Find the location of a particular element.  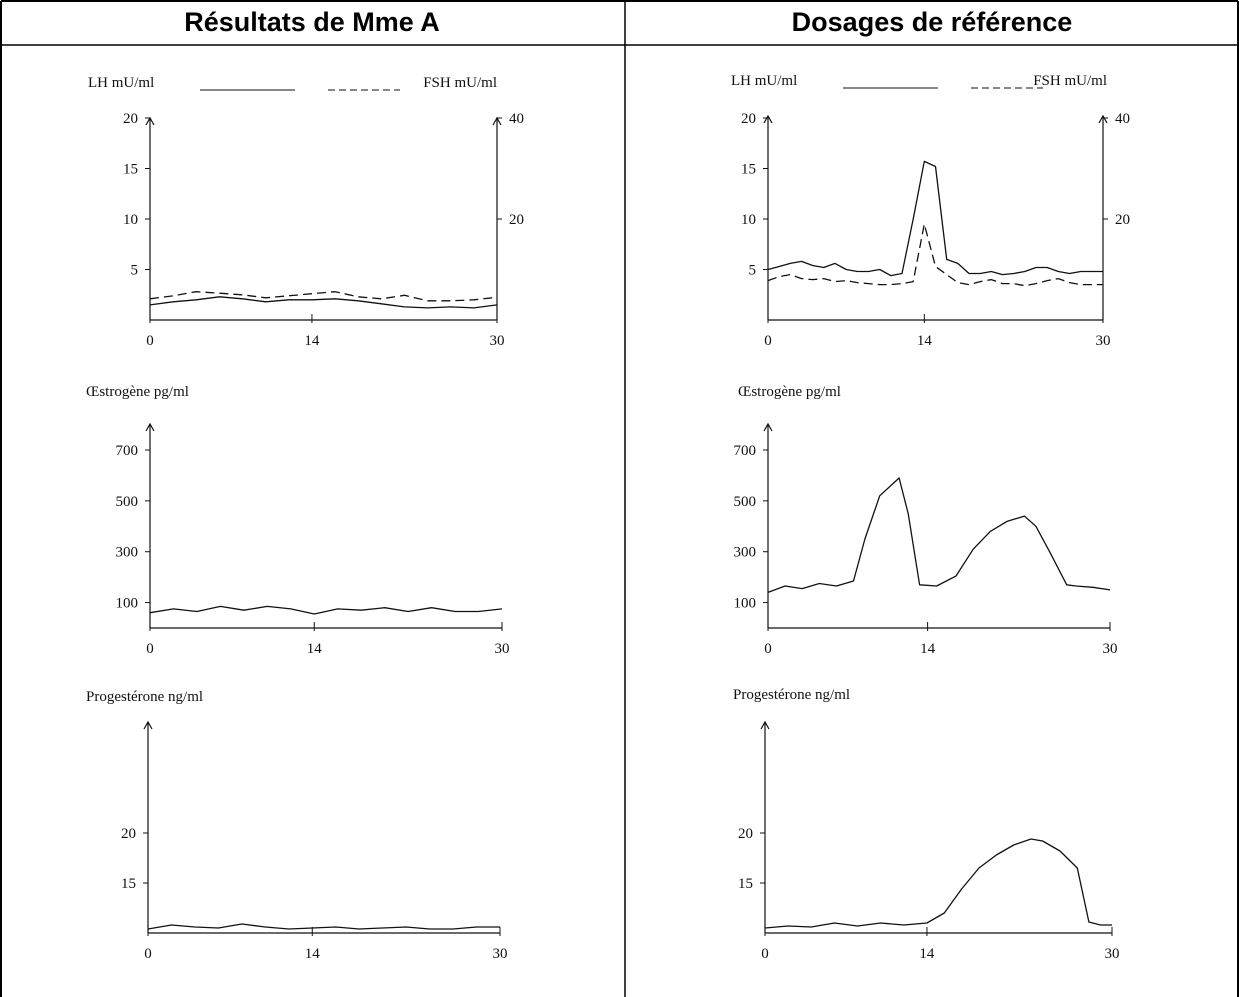

y2-axis-arrow is located at coordinates (1103, 119).